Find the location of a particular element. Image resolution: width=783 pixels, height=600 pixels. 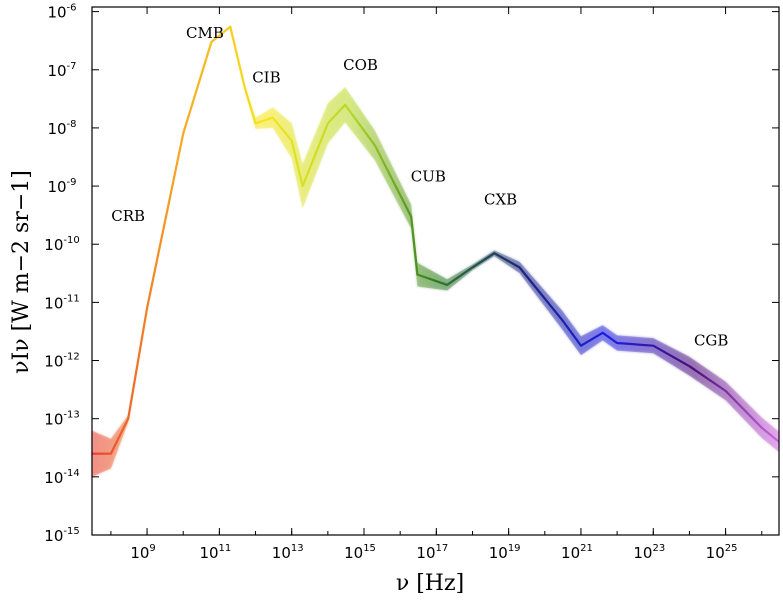

x-tick-label: 1015 is located at coordinates (360, 552).